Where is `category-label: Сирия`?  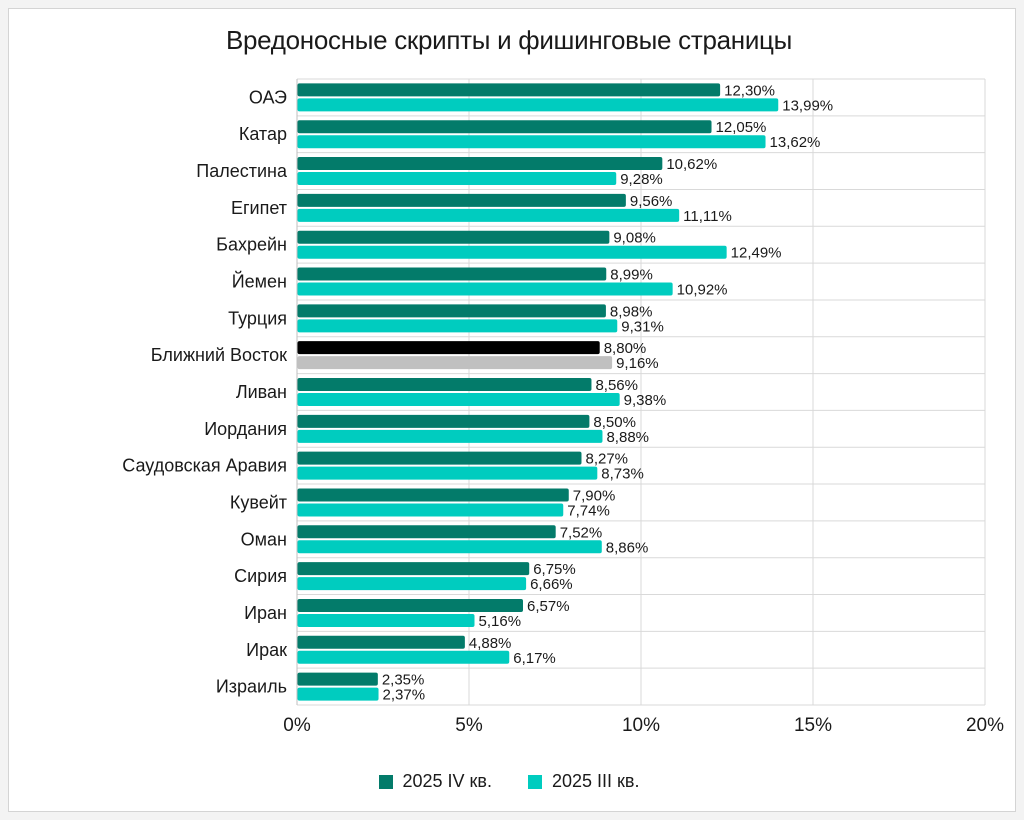 category-label: Сирия is located at coordinates (260, 576).